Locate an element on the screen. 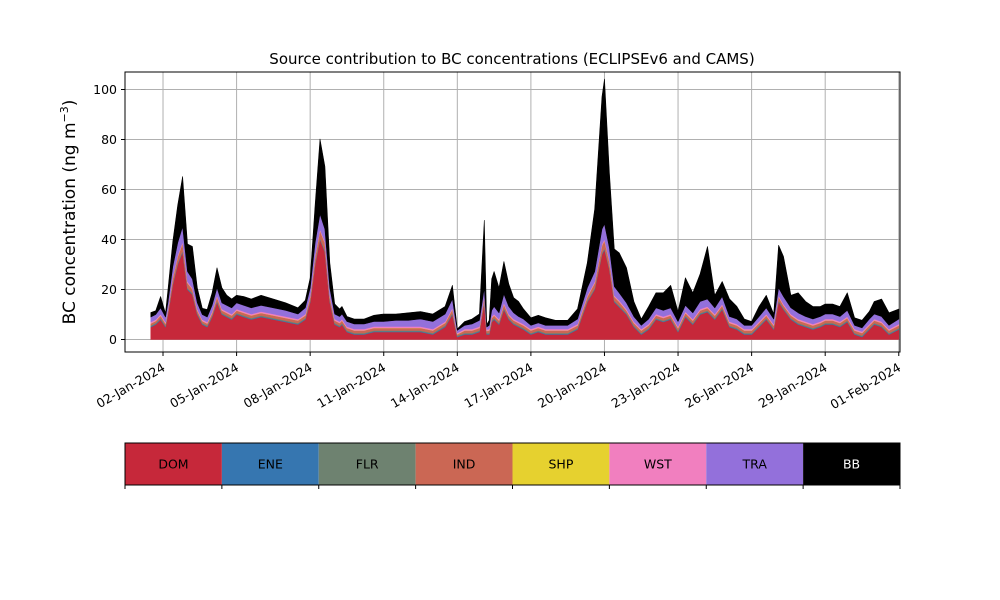 The width and height of the screenshot is (1000, 600). y-tick-label: 40 is located at coordinates (109, 239).